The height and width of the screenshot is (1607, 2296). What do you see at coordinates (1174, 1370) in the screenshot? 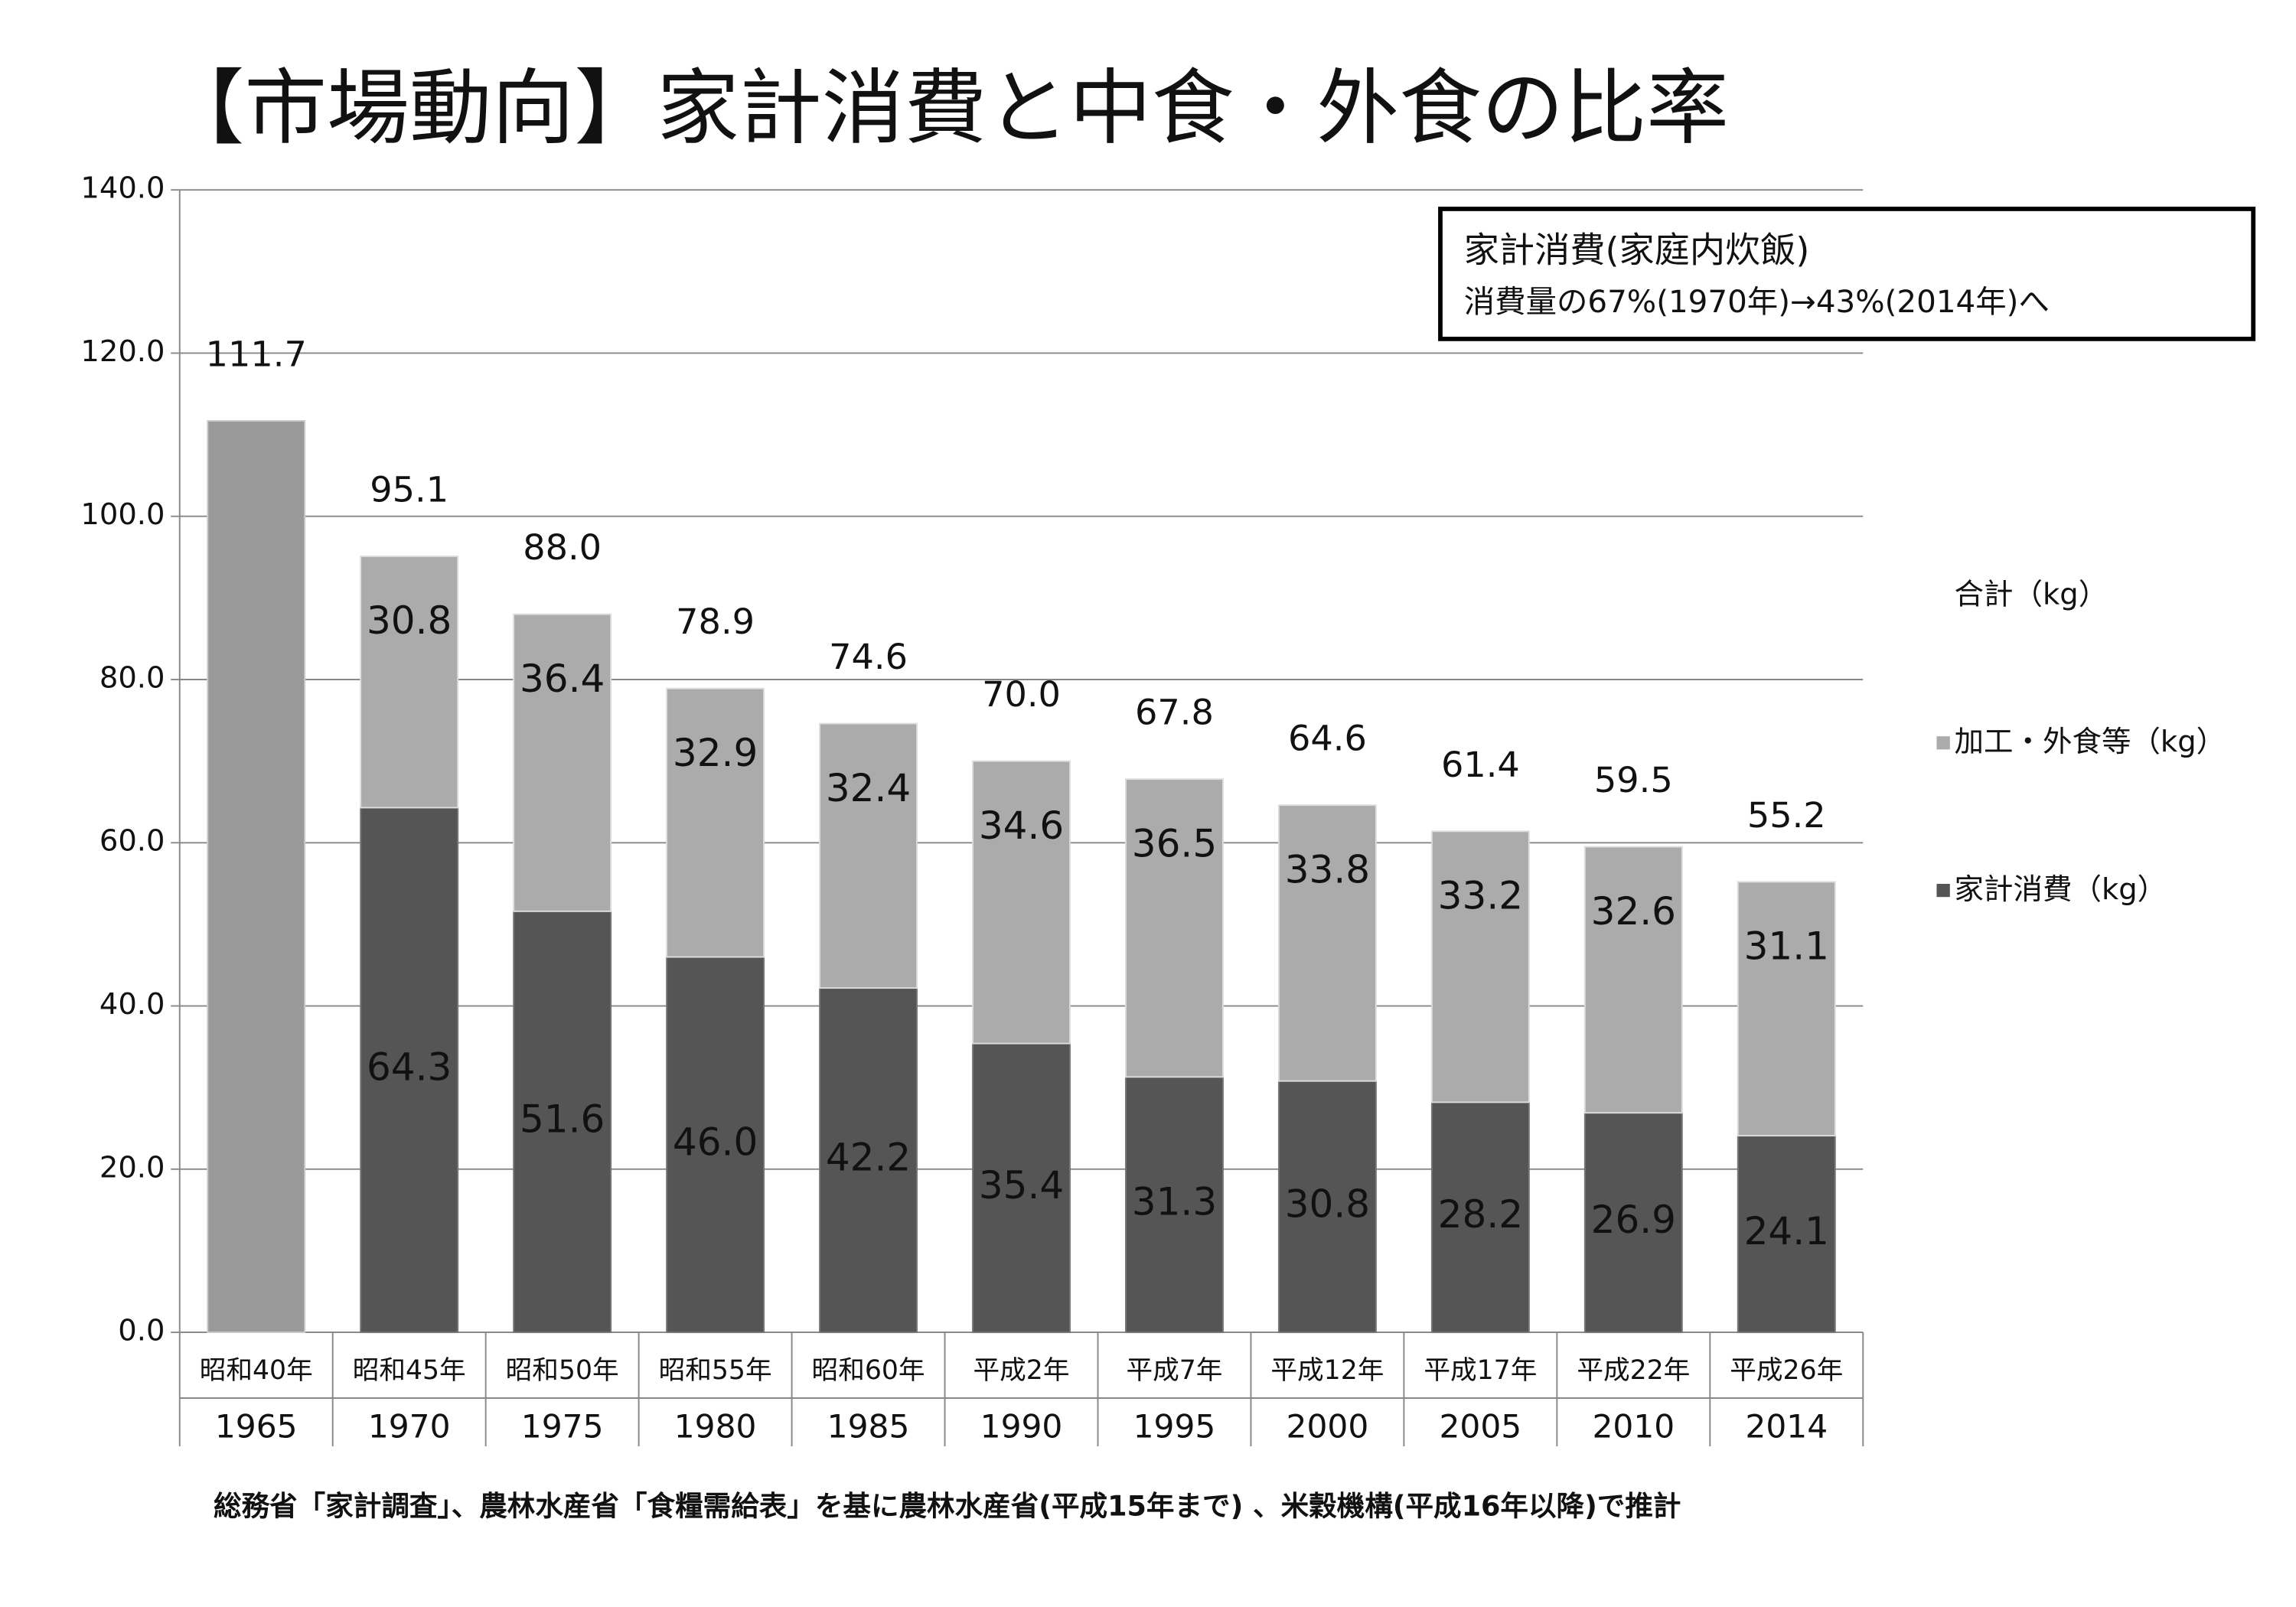
I see `x-era-label: 平成7年` at bounding box center [1174, 1370].